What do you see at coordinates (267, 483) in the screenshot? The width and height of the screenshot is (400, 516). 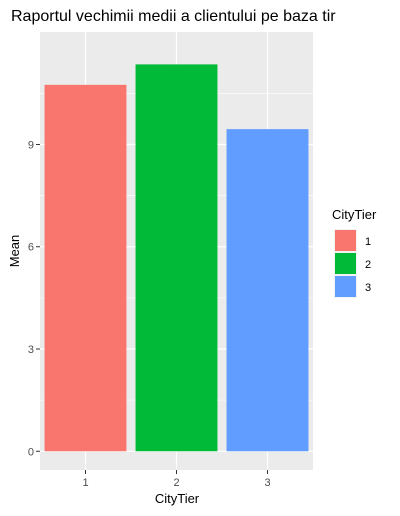 I see `x-tick-label: 3` at bounding box center [267, 483].